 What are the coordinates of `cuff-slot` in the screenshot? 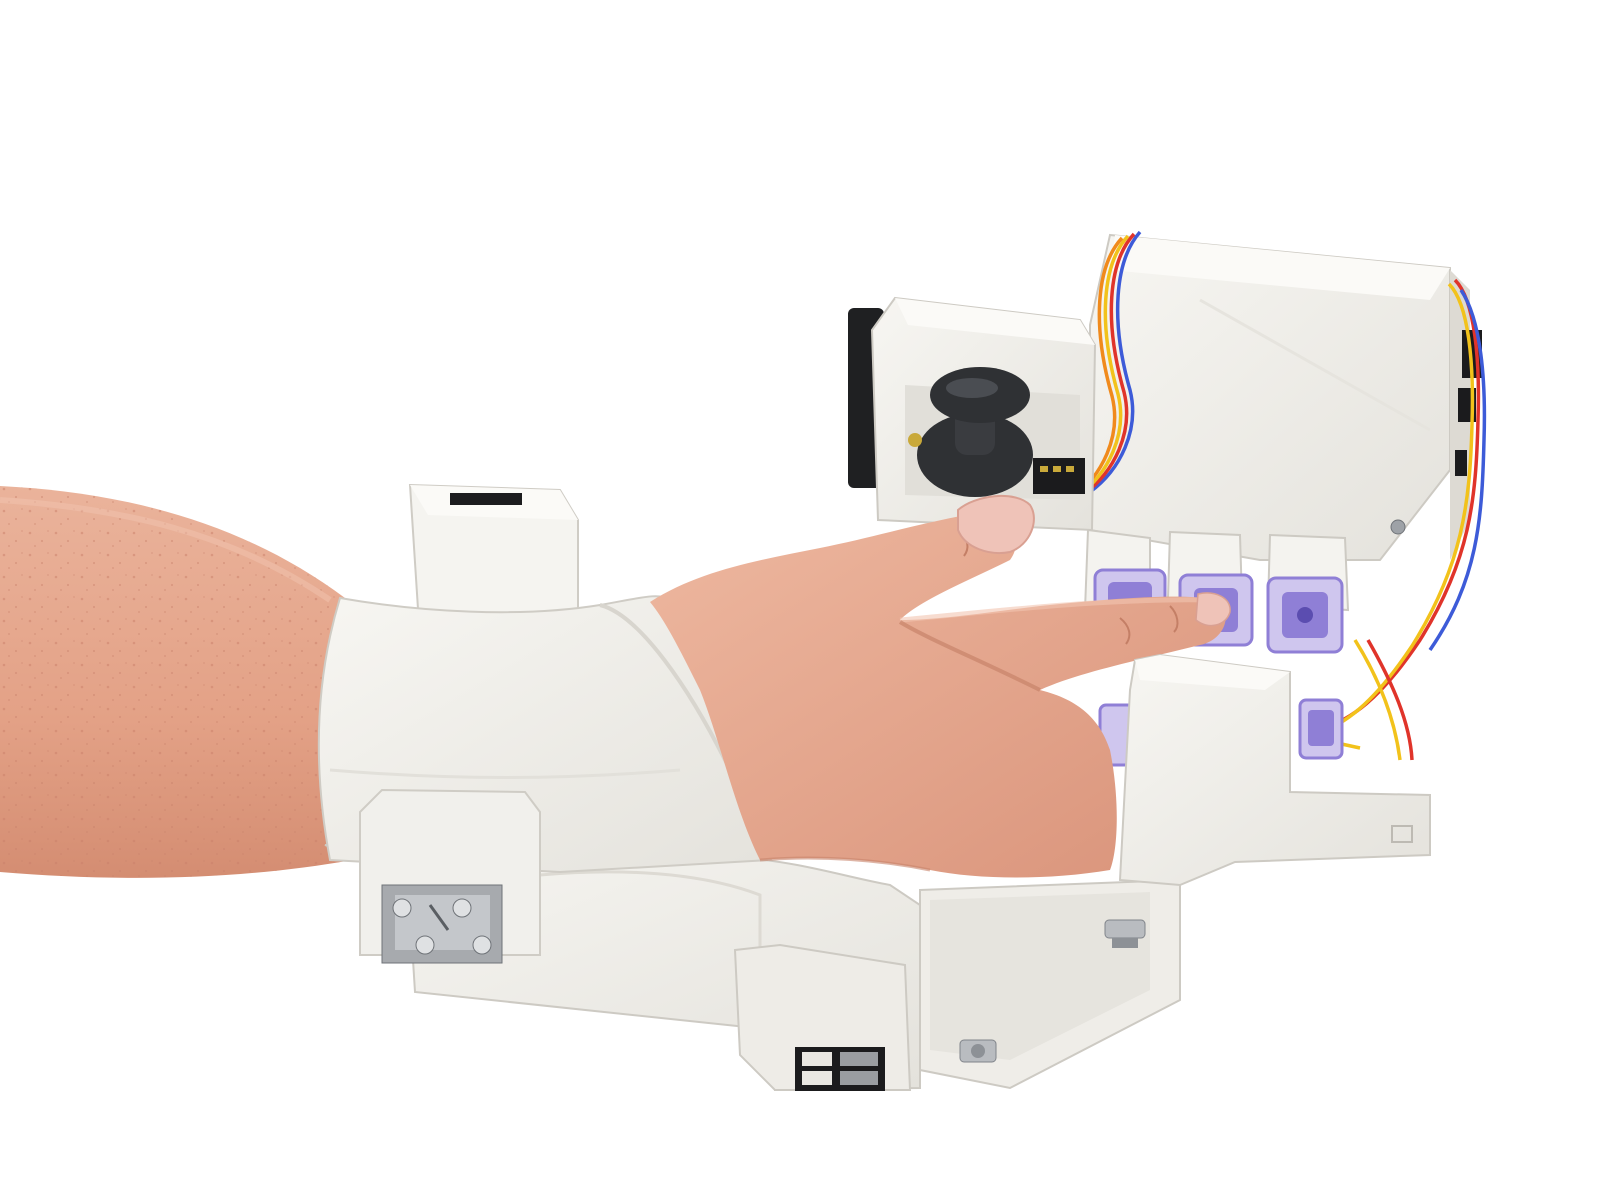 It's located at (486, 499).